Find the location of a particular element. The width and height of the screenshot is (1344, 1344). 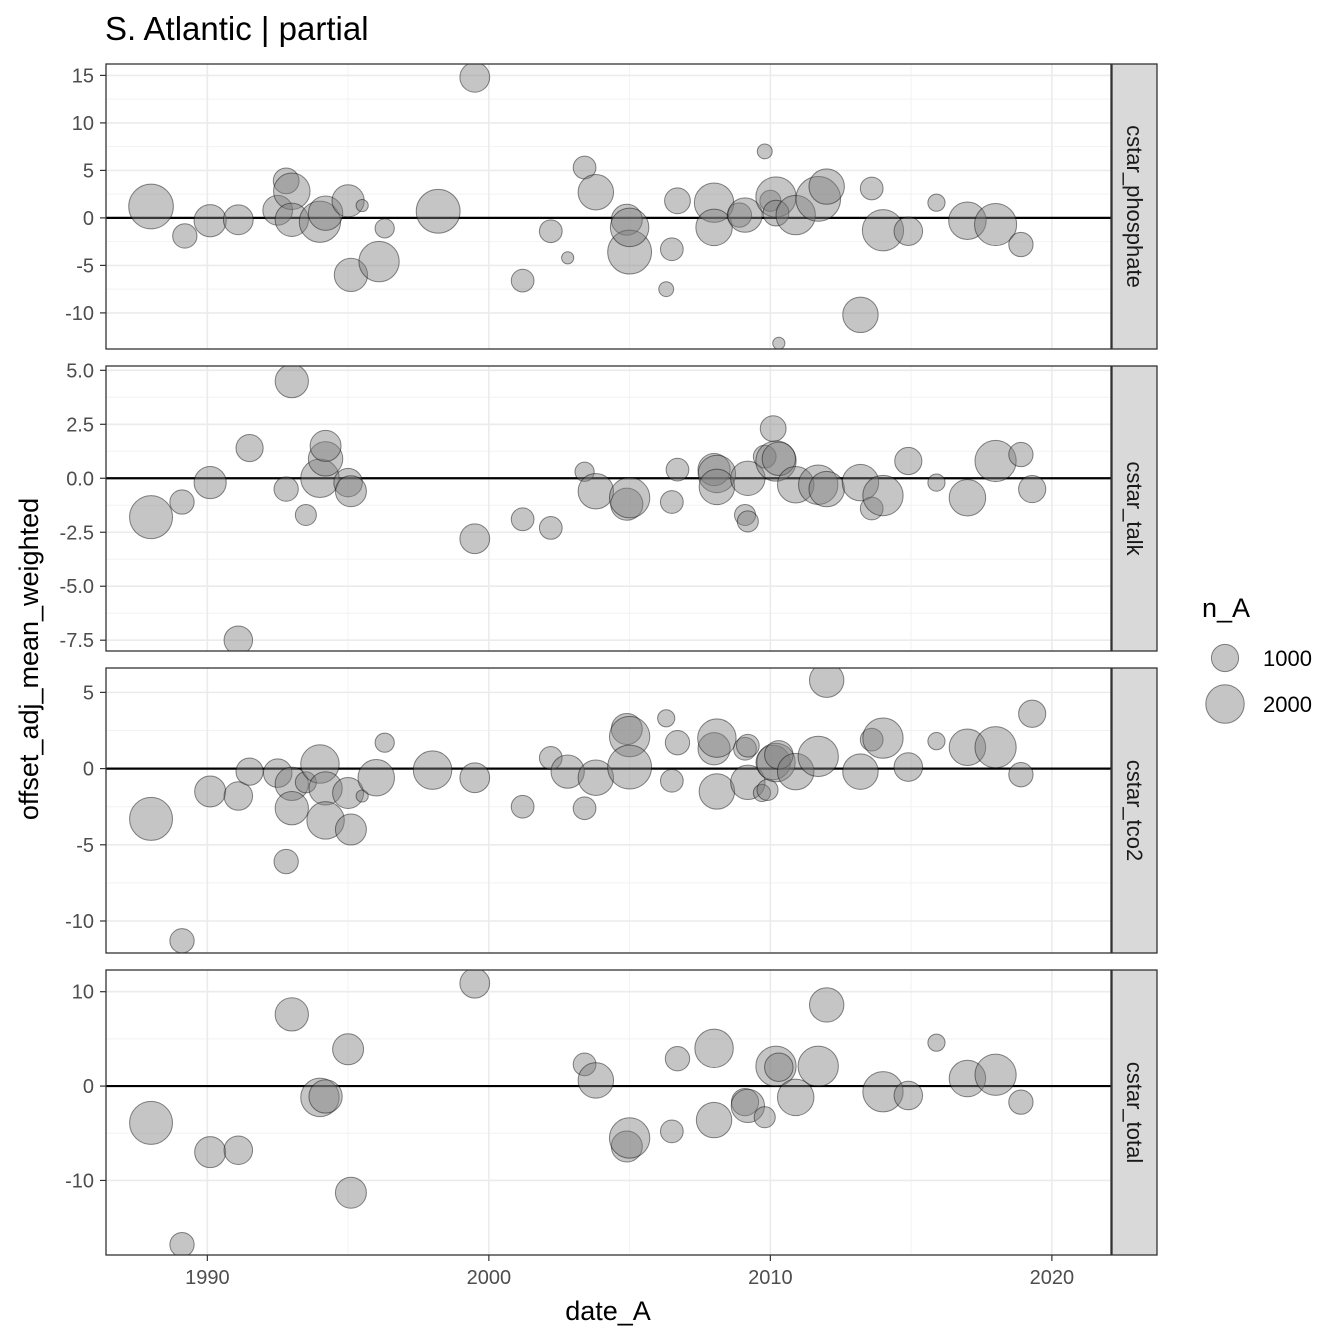

legend-label: 1000 is located at coordinates (1287, 658).